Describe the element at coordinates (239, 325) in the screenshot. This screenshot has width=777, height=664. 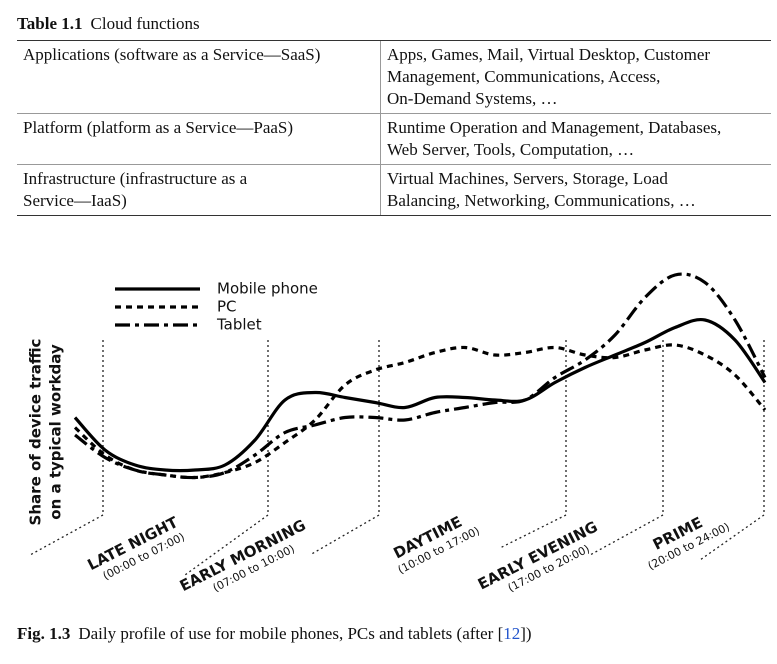
I see `legend-label: Tablet` at that location.